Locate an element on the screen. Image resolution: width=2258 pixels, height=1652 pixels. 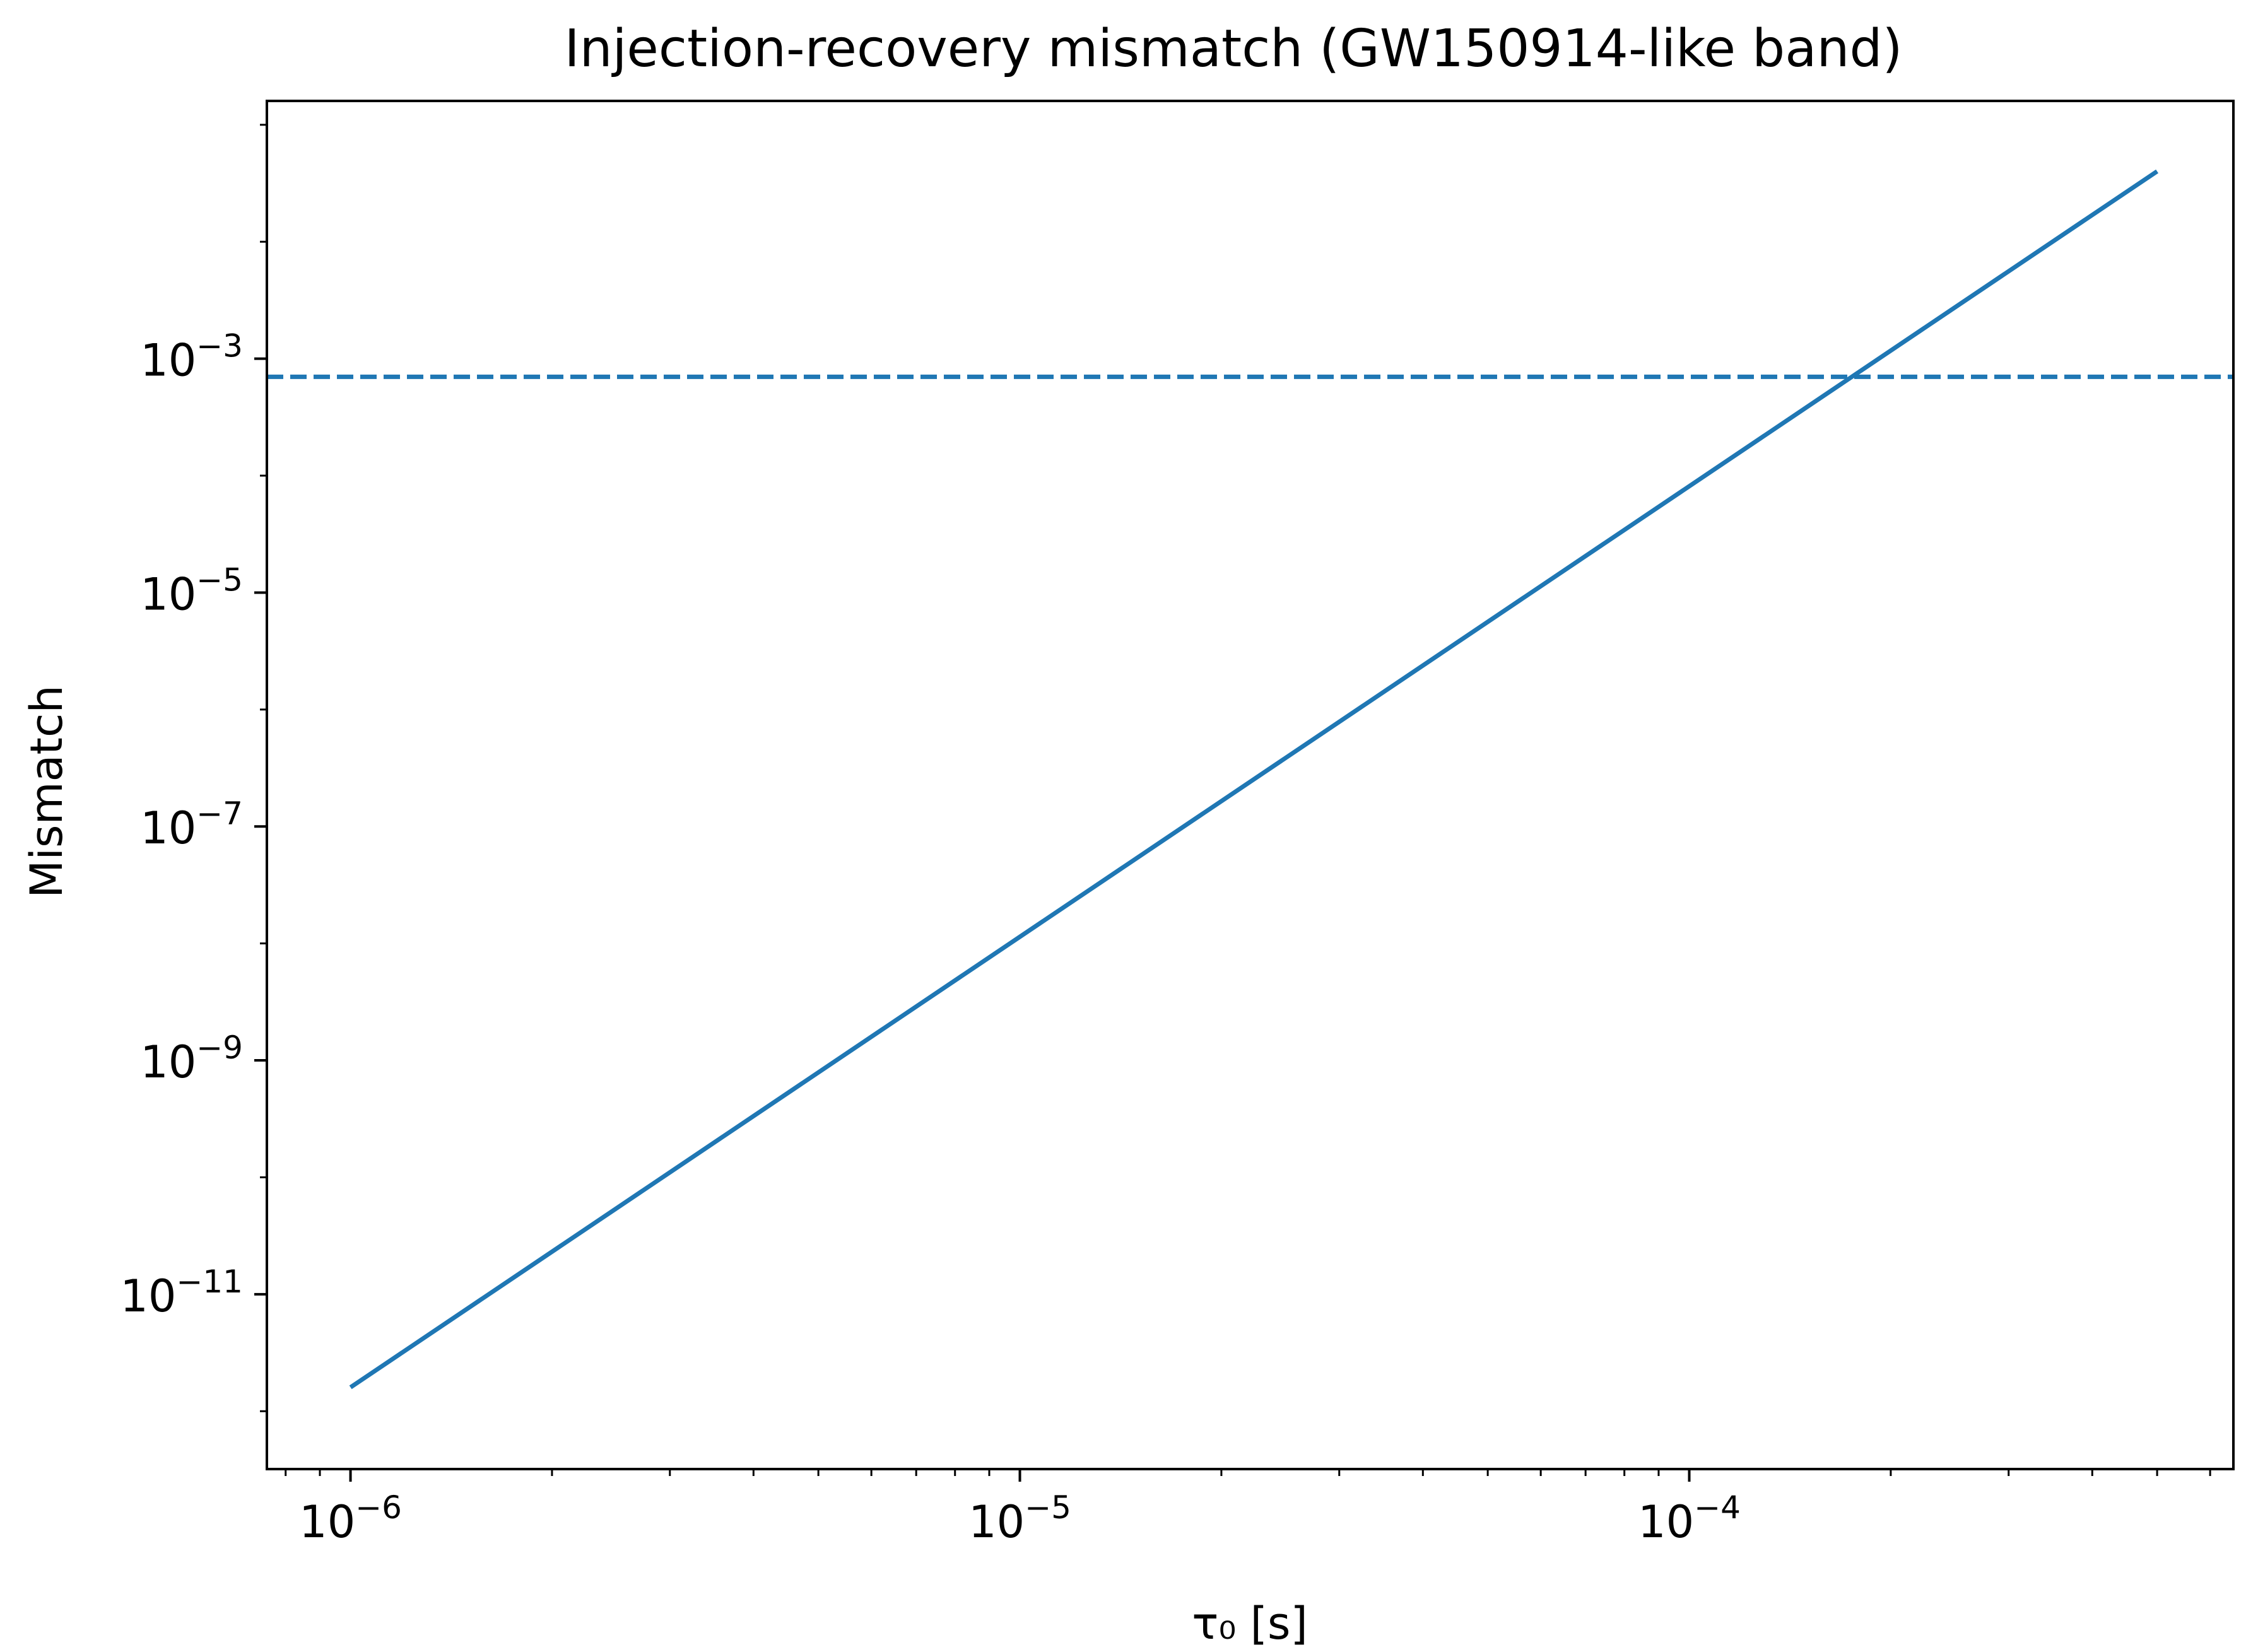
x-tick-label: 10⁻⁵ is located at coordinates (1019, 1518).